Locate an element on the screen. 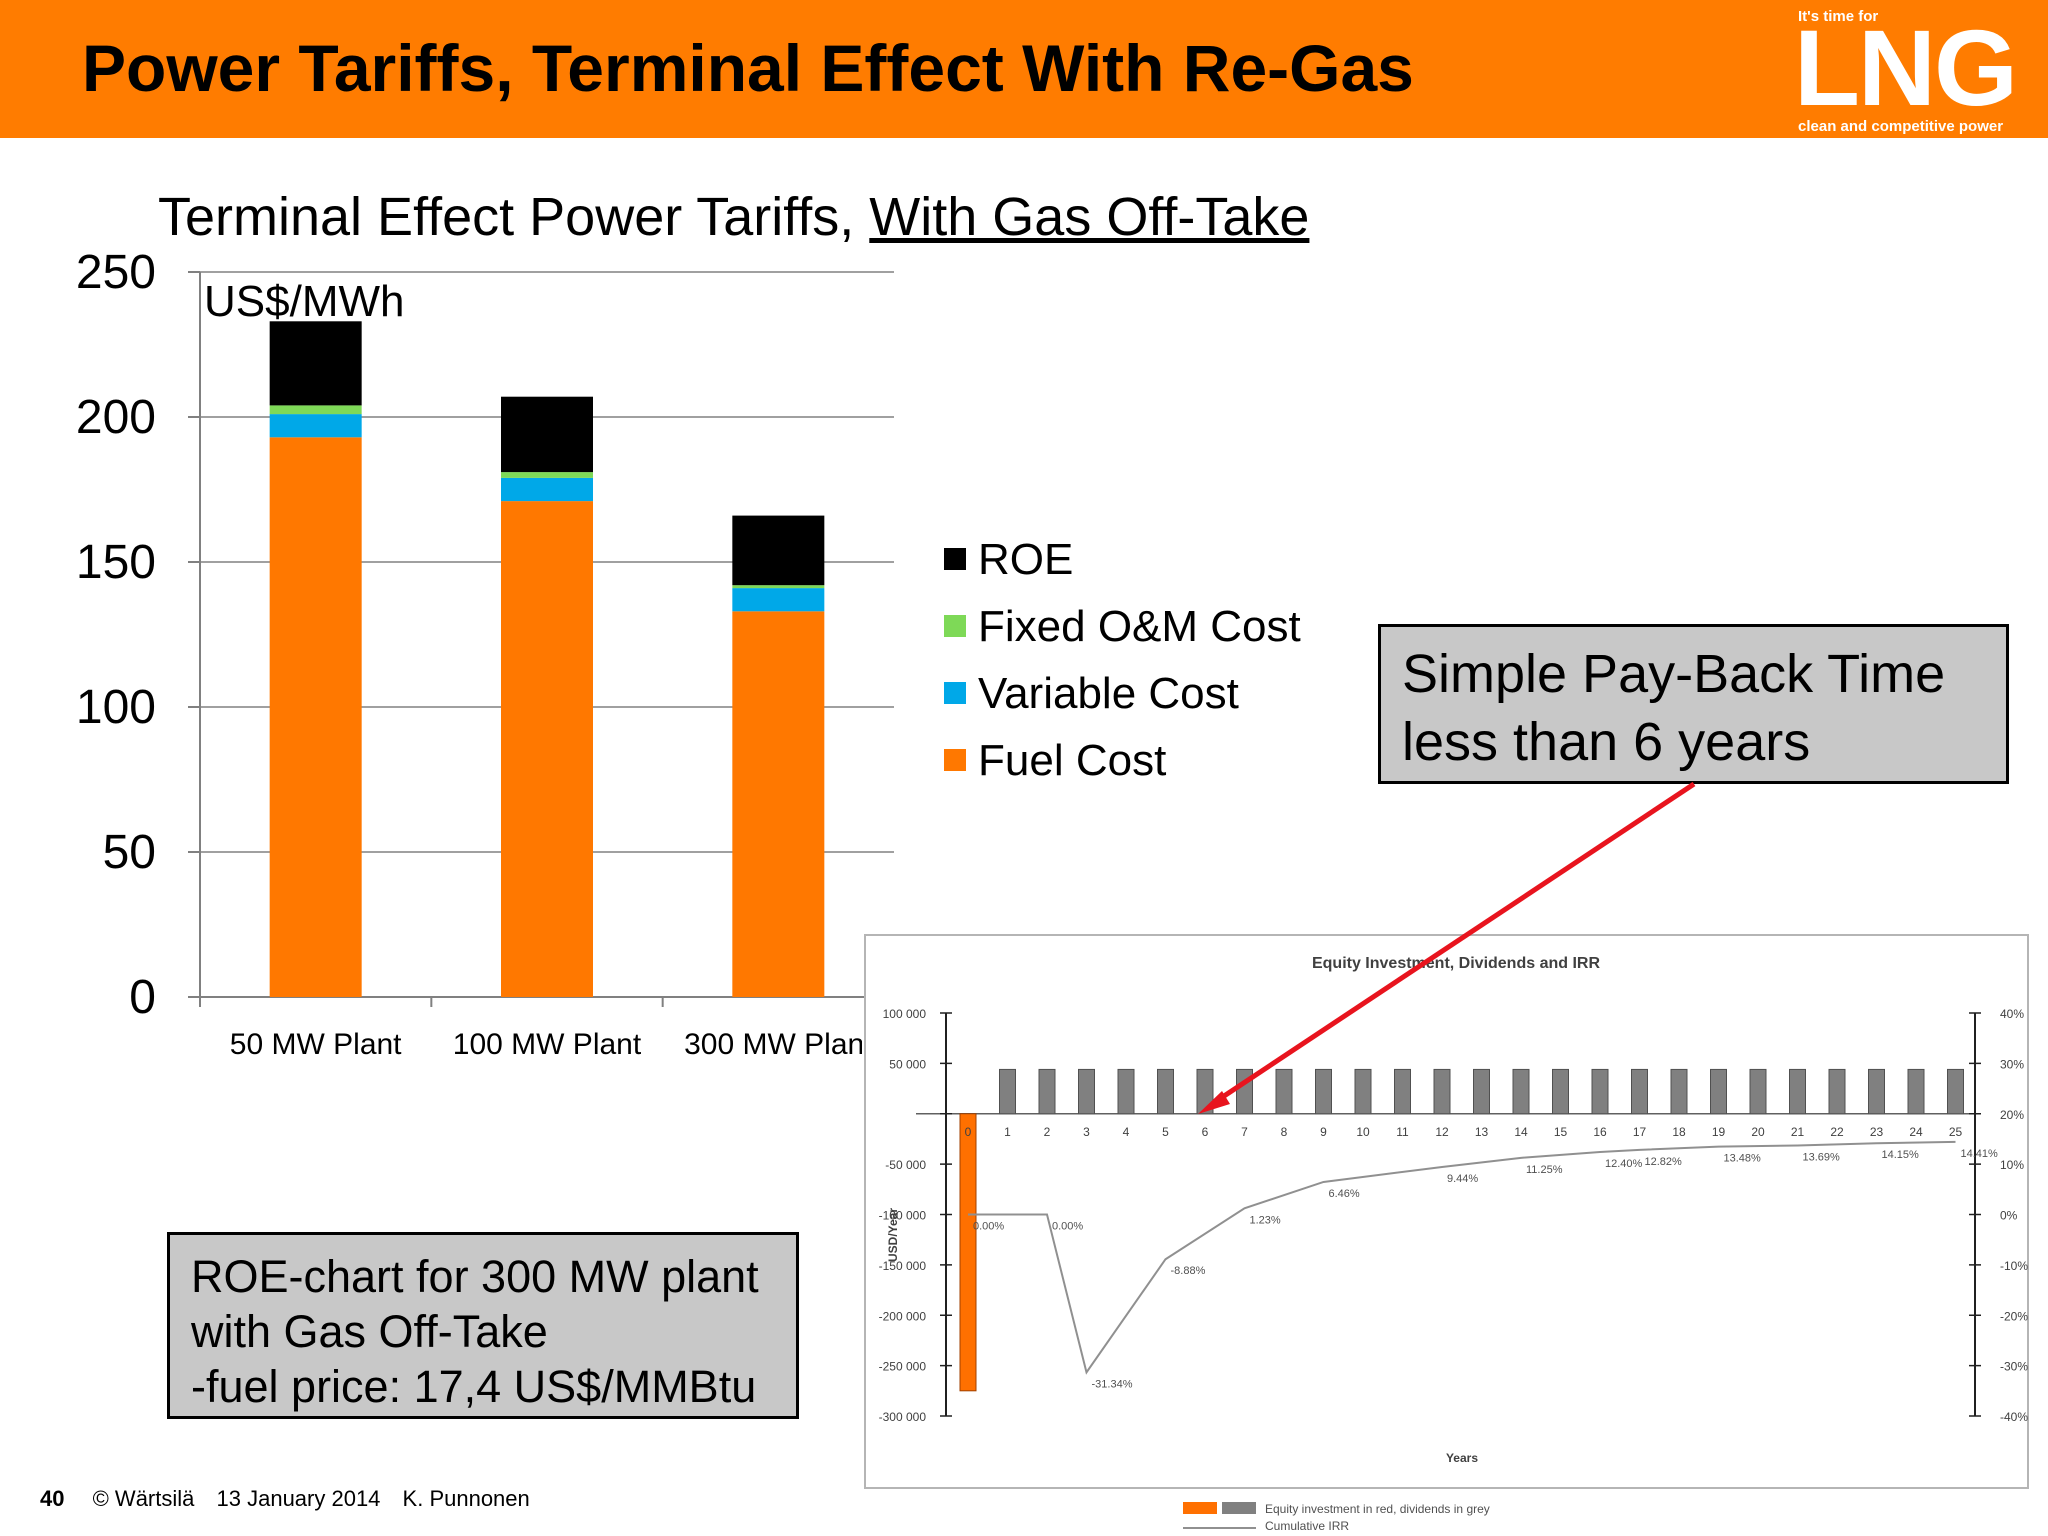 Image resolution: width=2048 pixels, height=1536 pixels. roe-note-line2: with Gas Off-Take is located at coordinates (369, 1331).